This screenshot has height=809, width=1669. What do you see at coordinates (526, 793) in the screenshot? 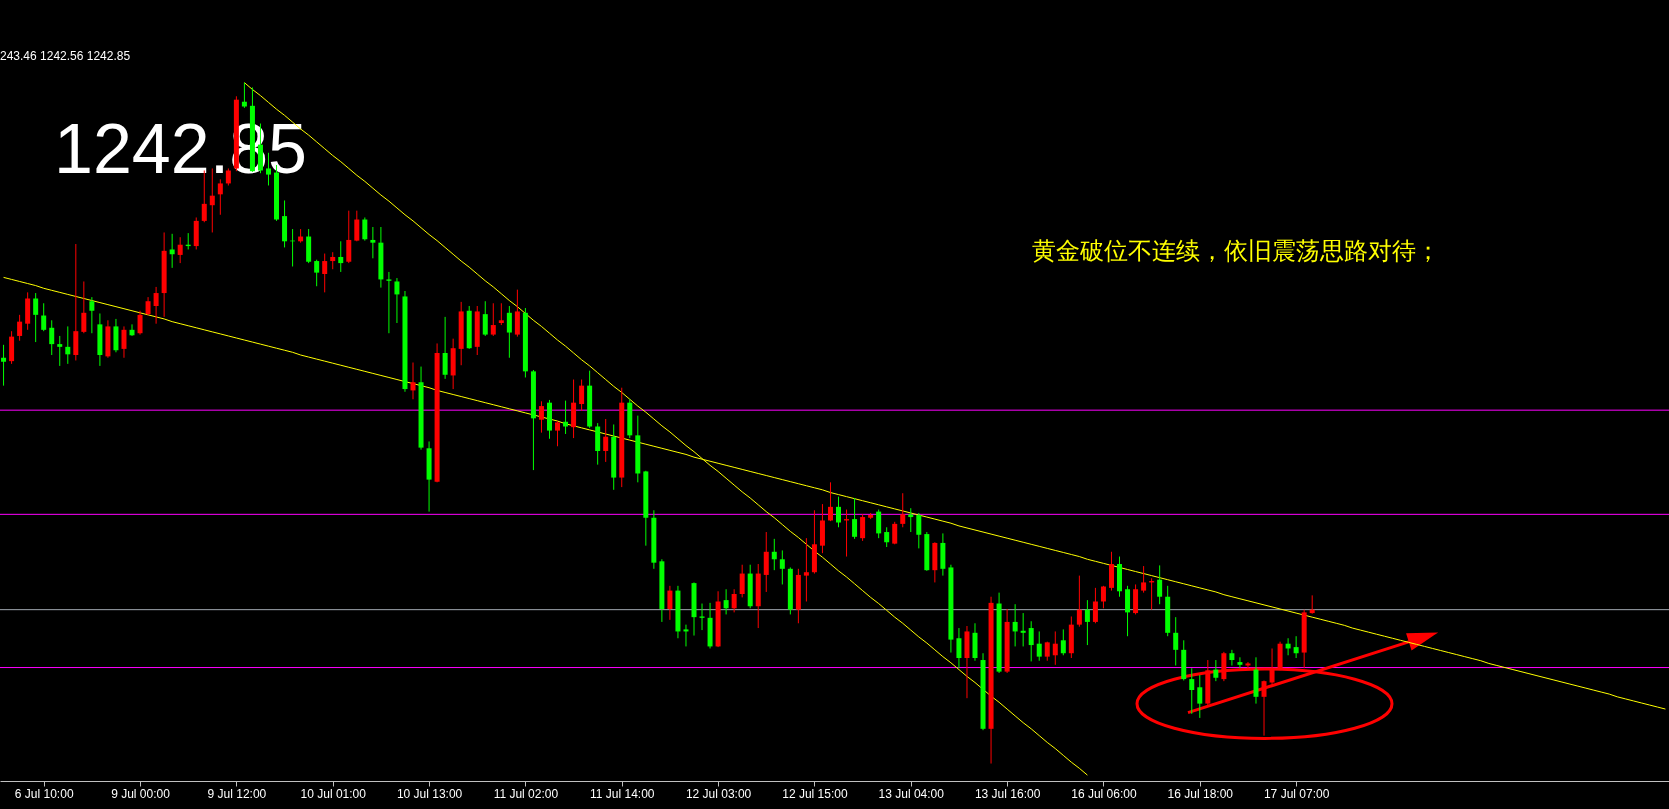
I see `x-tick-label: 11 Jul 02:00` at bounding box center [526, 793].